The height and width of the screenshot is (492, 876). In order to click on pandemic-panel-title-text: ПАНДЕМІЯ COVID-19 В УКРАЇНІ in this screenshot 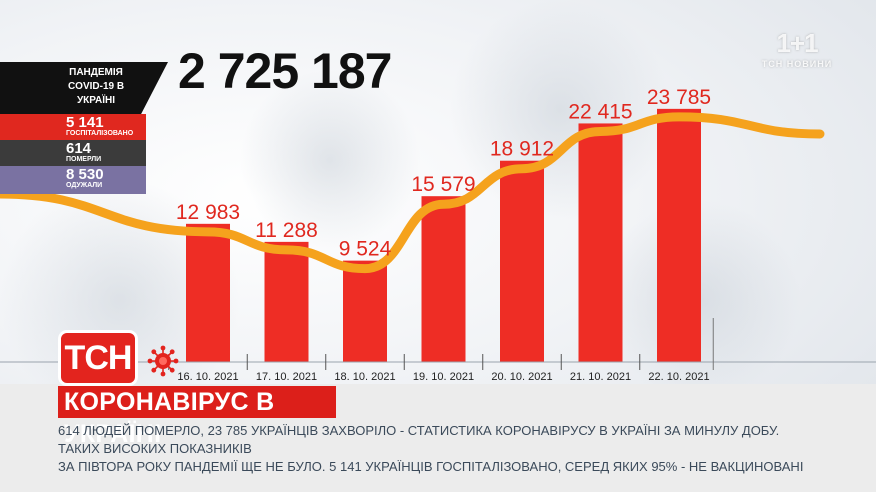, I will do `click(96, 86)`.